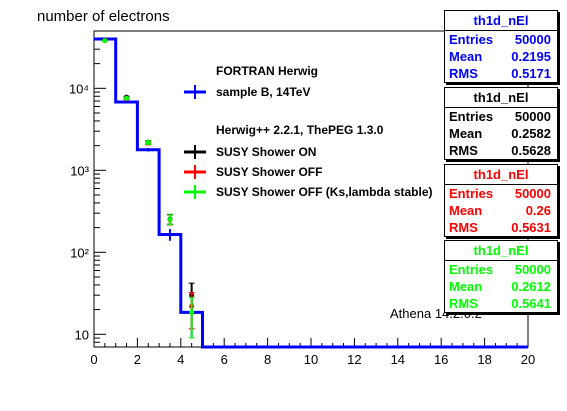 This screenshot has height=411, width=567. What do you see at coordinates (137, 359) in the screenshot?
I see `x-tick-label: 2` at bounding box center [137, 359].